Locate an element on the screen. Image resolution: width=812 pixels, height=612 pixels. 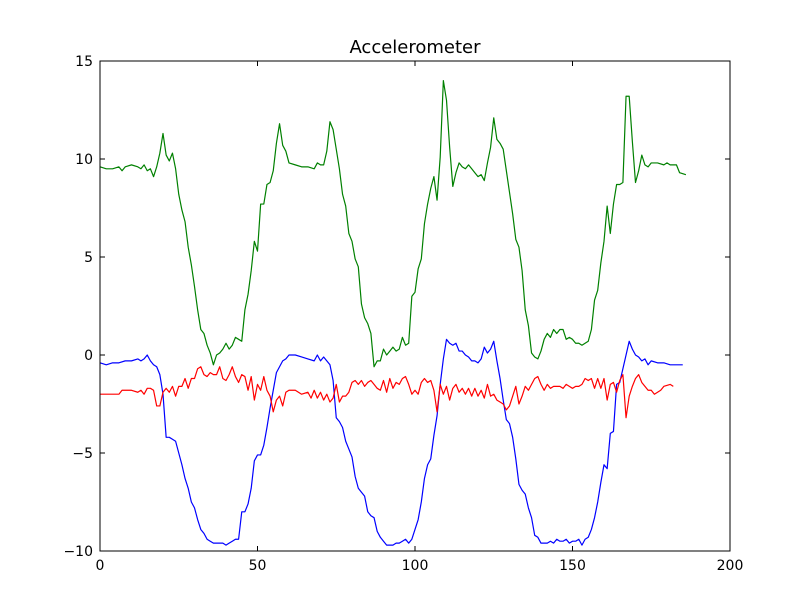
x-tick-label: 200 is located at coordinates (730, 566).